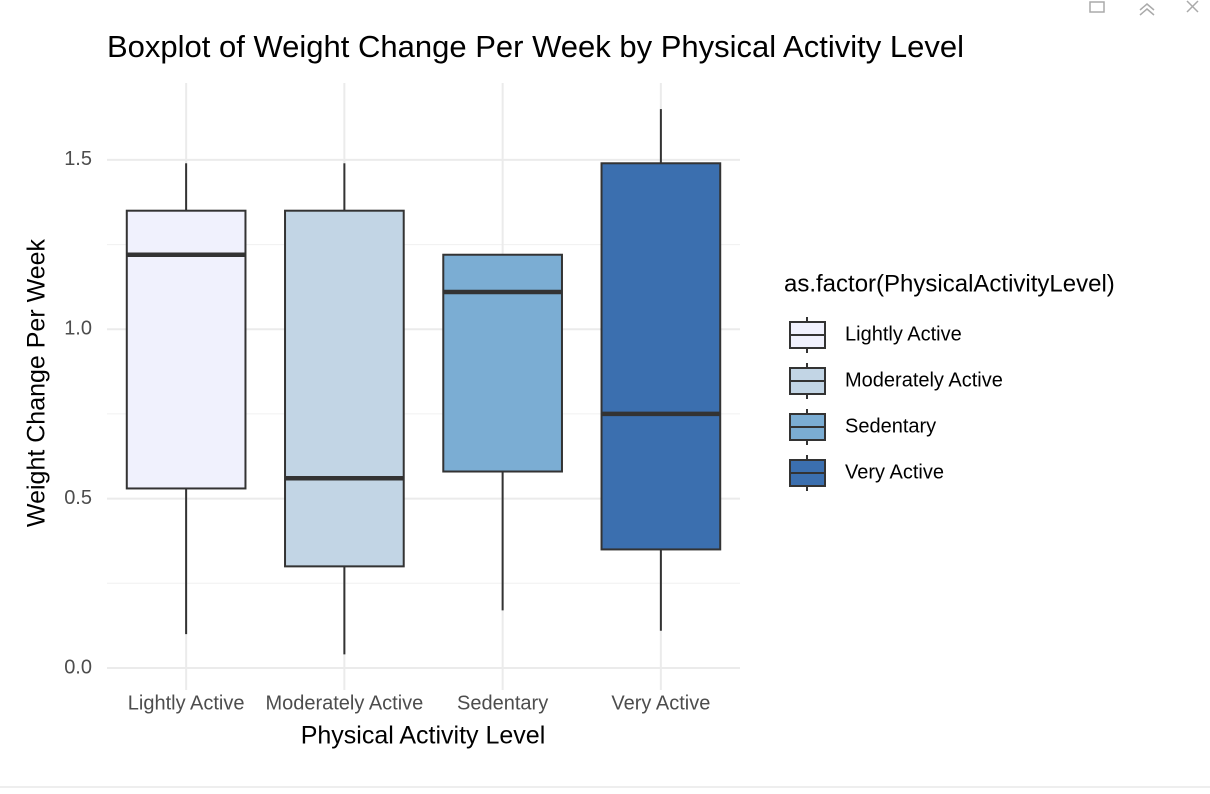 This screenshot has height=794, width=1210. Describe the element at coordinates (660, 703) in the screenshot. I see `x-tick-label: Very Active` at that location.